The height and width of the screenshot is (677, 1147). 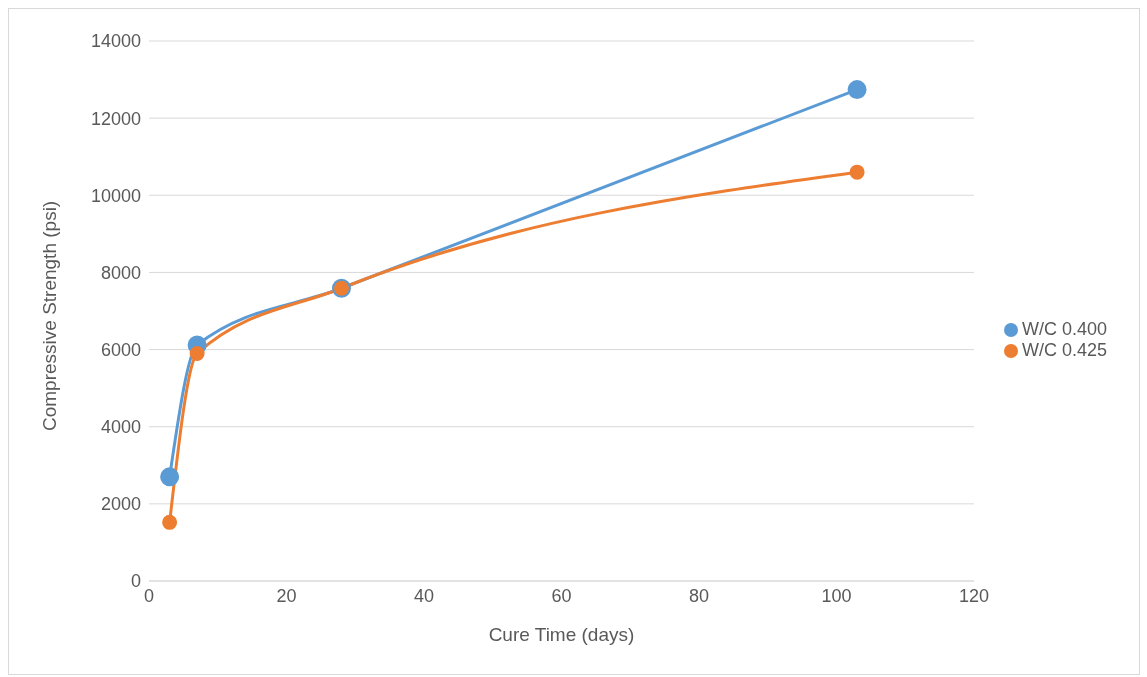 What do you see at coordinates (423, 595) in the screenshot?
I see `x-tick-label: 40` at bounding box center [423, 595].